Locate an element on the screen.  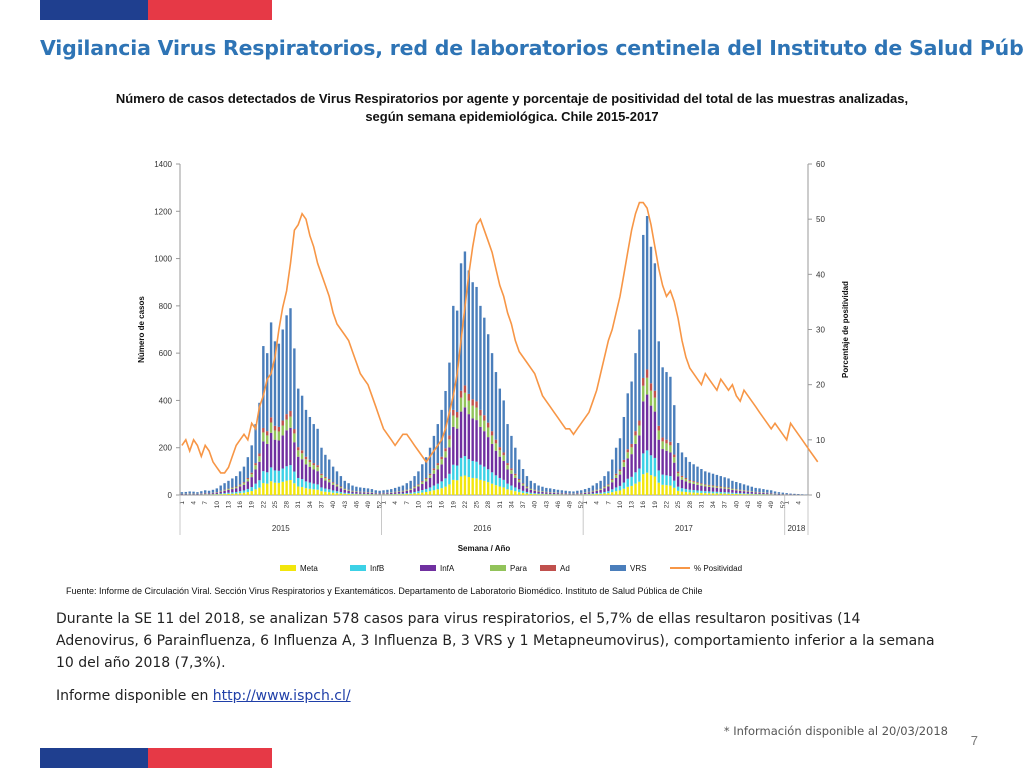
week-tick-label: 40 is located at coordinates (333, 505).